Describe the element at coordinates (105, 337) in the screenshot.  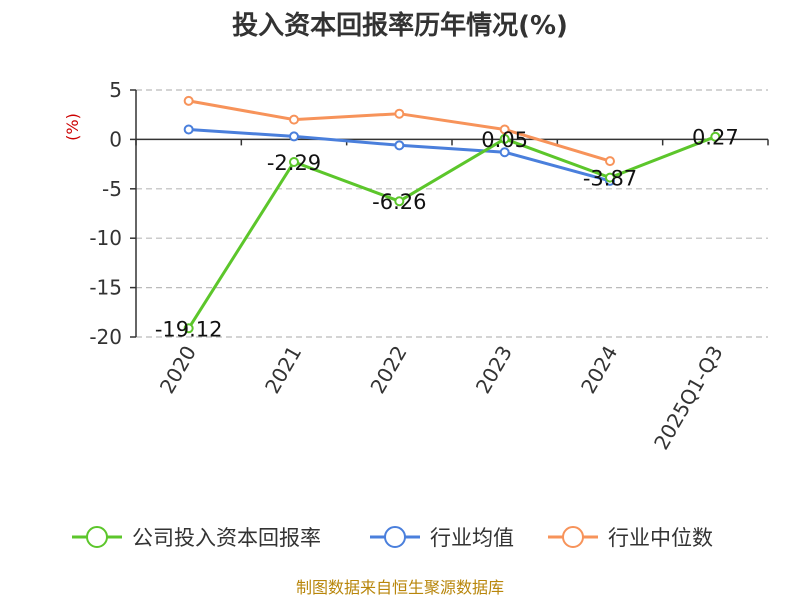
I see `y-tick-label: -20` at that location.